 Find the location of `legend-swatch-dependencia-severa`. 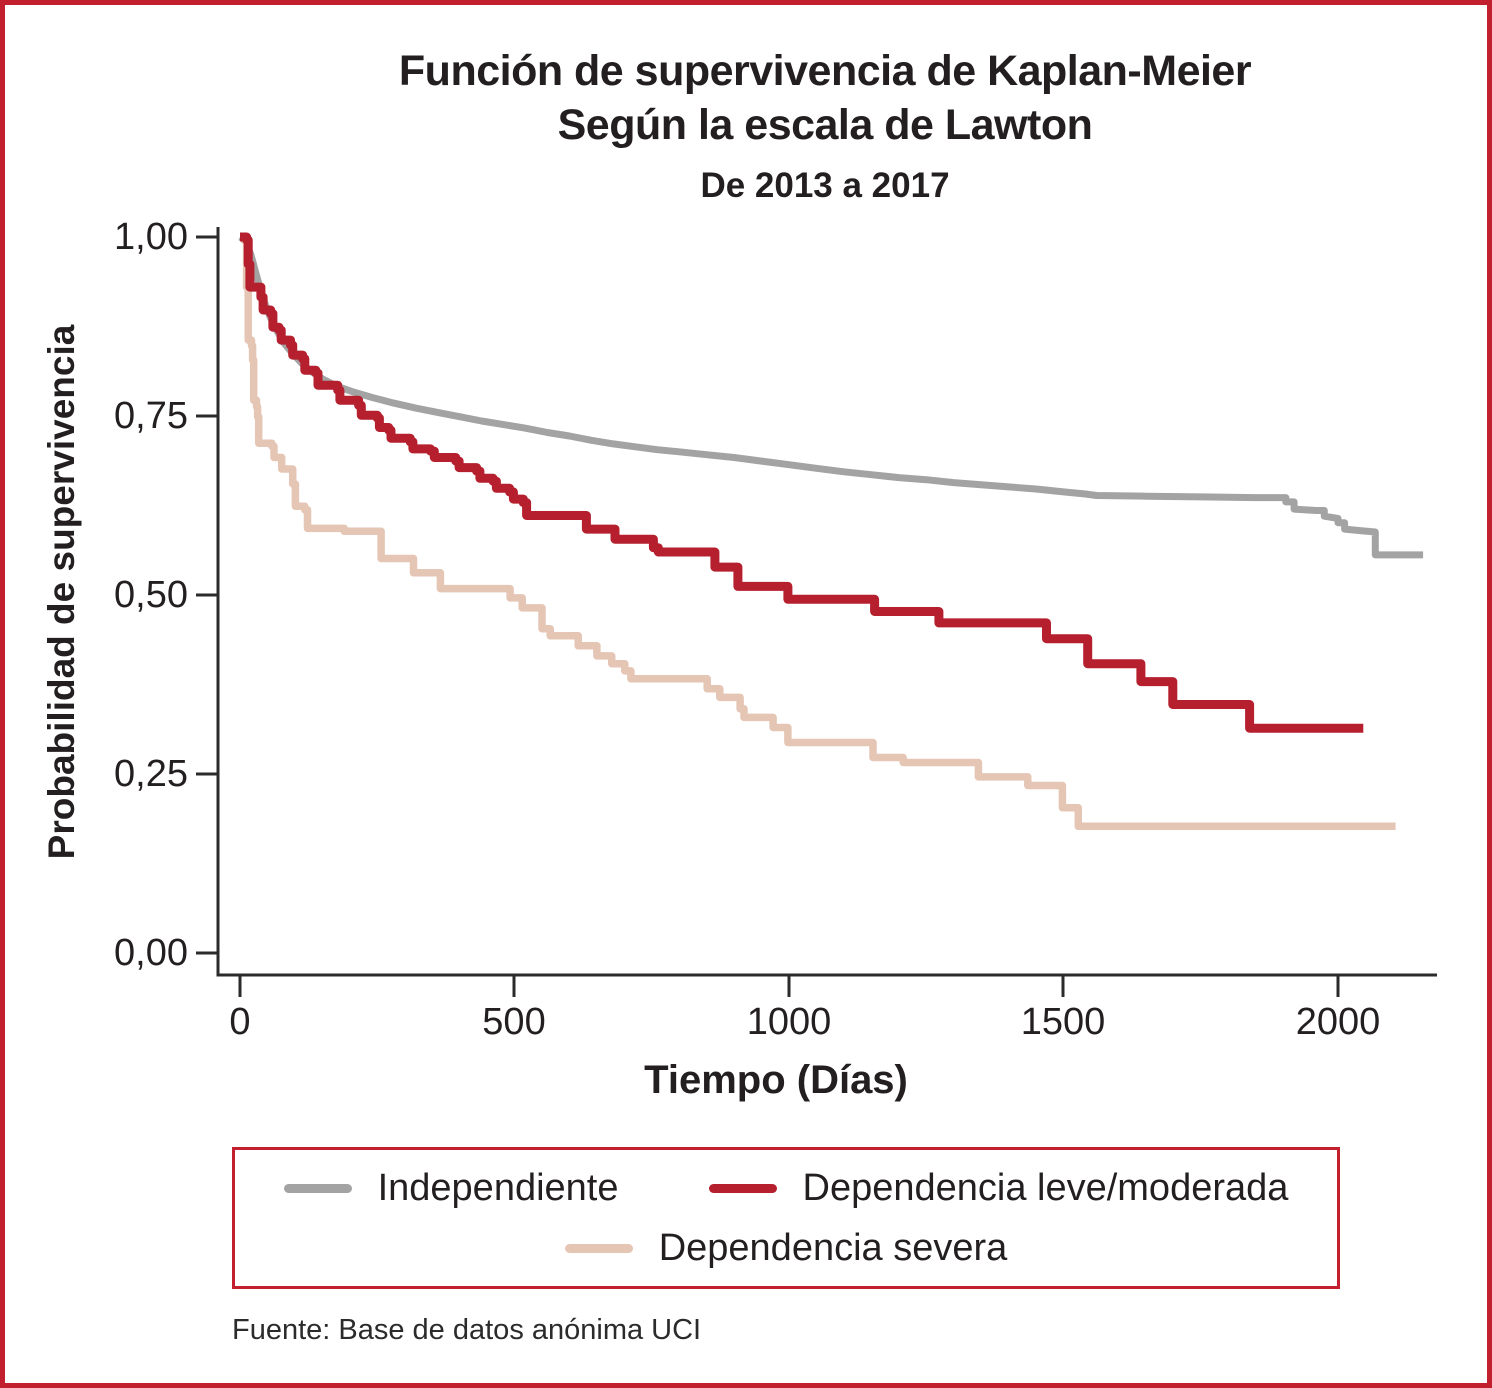

legend-swatch-dependencia-severa is located at coordinates (598, 1248).